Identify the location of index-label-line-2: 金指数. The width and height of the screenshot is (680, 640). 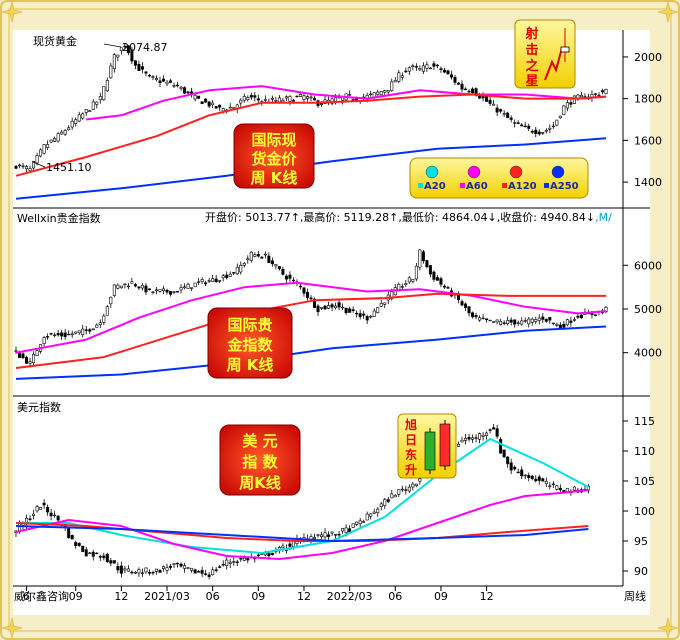
(249, 345).